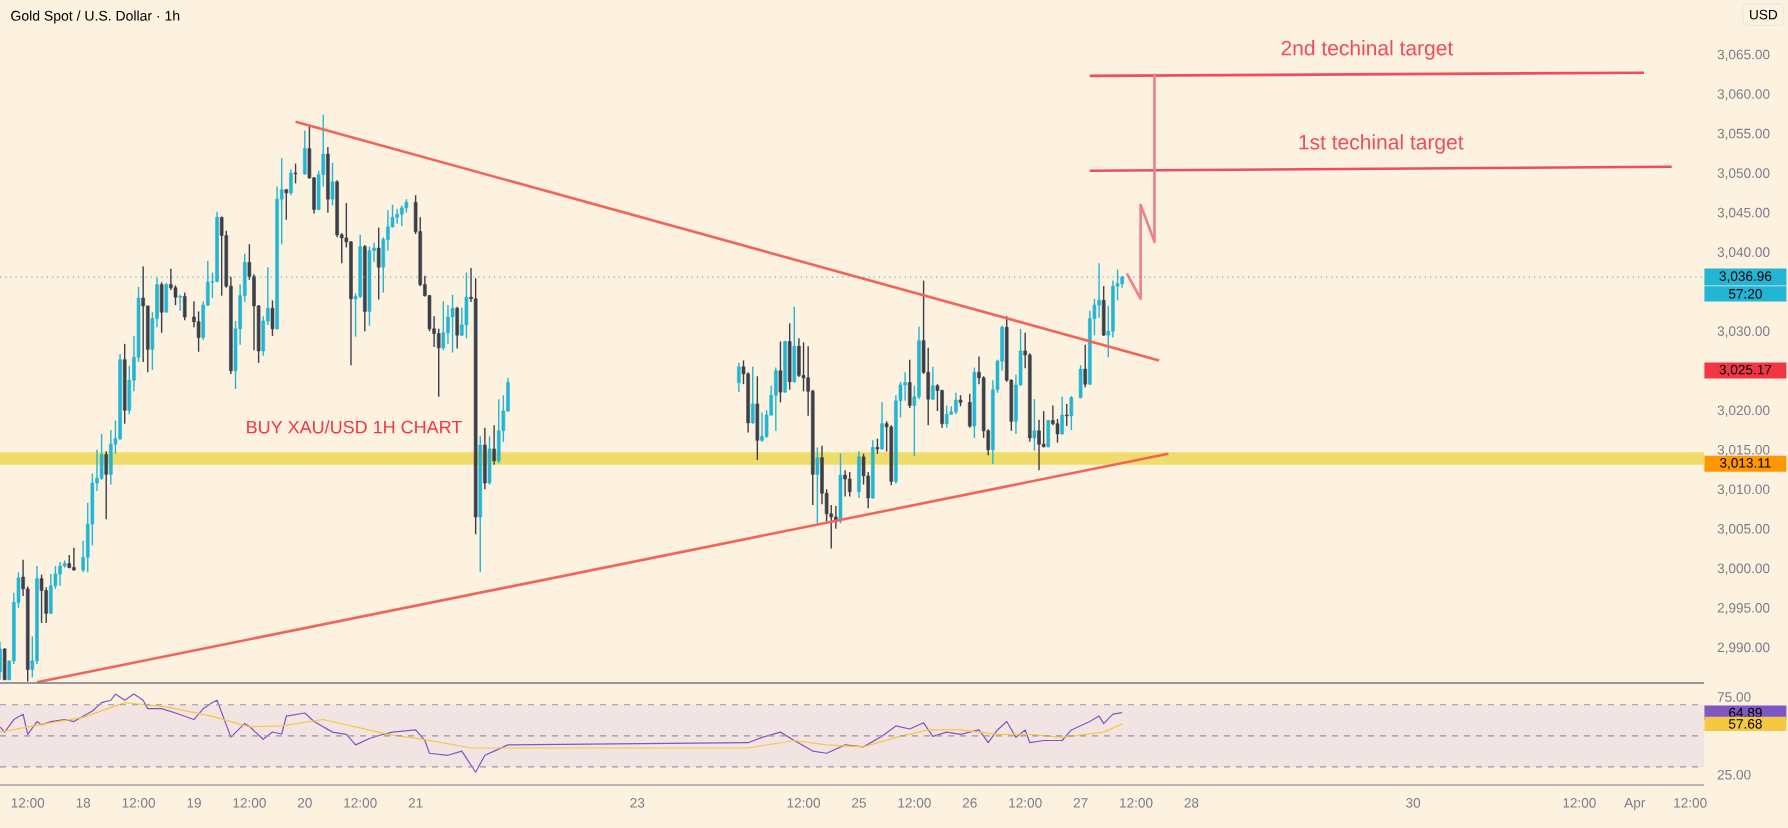 The width and height of the screenshot is (1788, 828). I want to click on x-tick-label: 28, so click(1191, 803).